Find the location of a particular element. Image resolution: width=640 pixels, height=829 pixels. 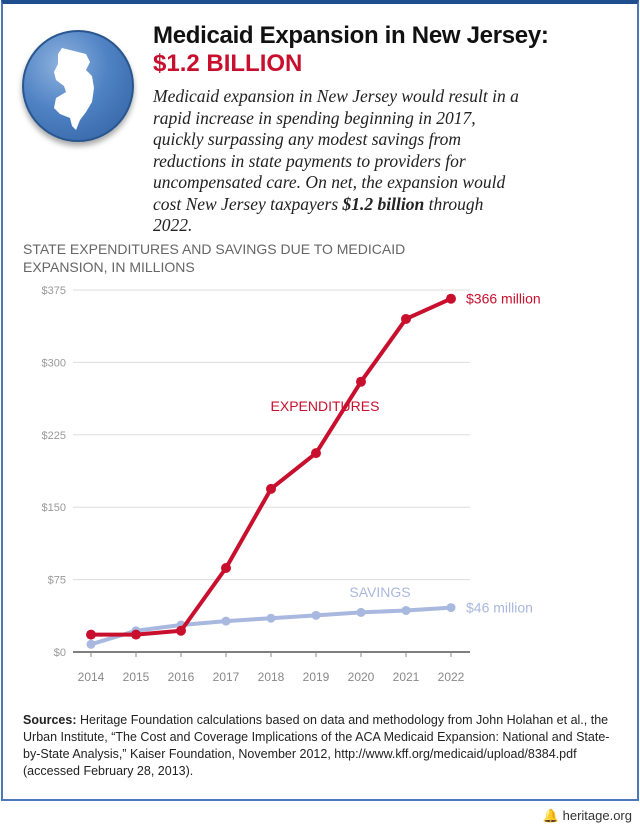

intro-bold: $1.2 billion is located at coordinates (383, 203).